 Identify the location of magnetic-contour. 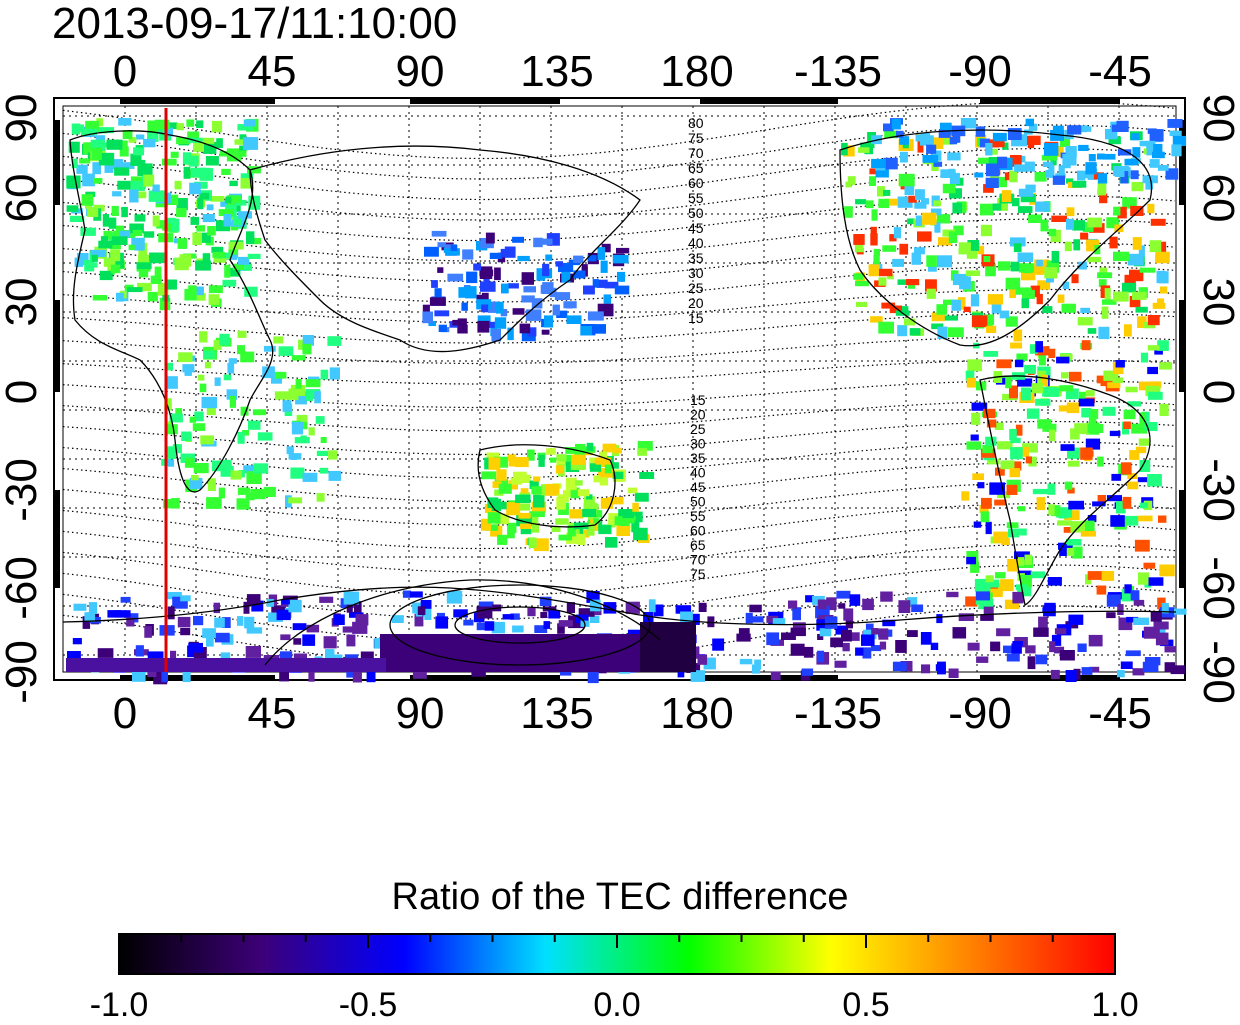
(619, 548).